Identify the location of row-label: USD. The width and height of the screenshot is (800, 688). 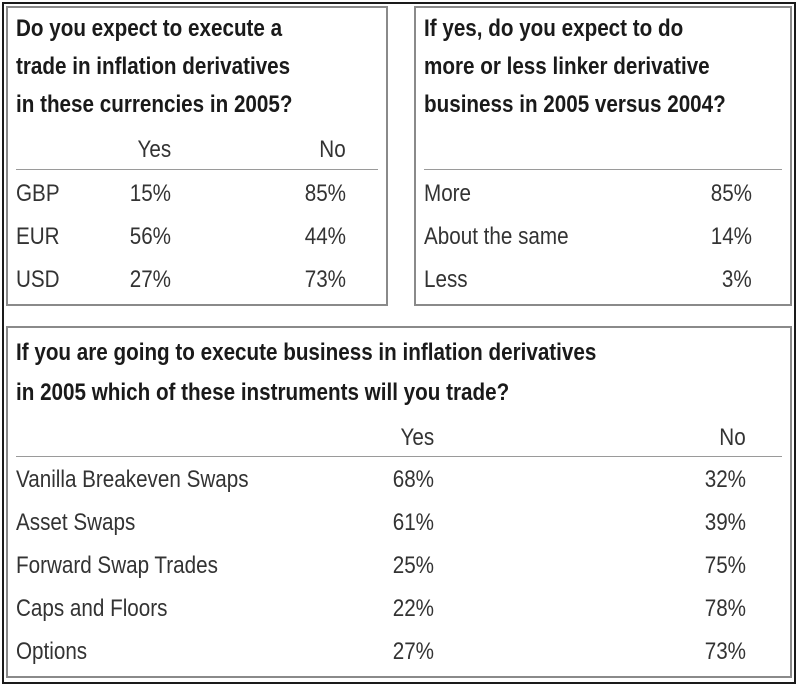
(38, 279).